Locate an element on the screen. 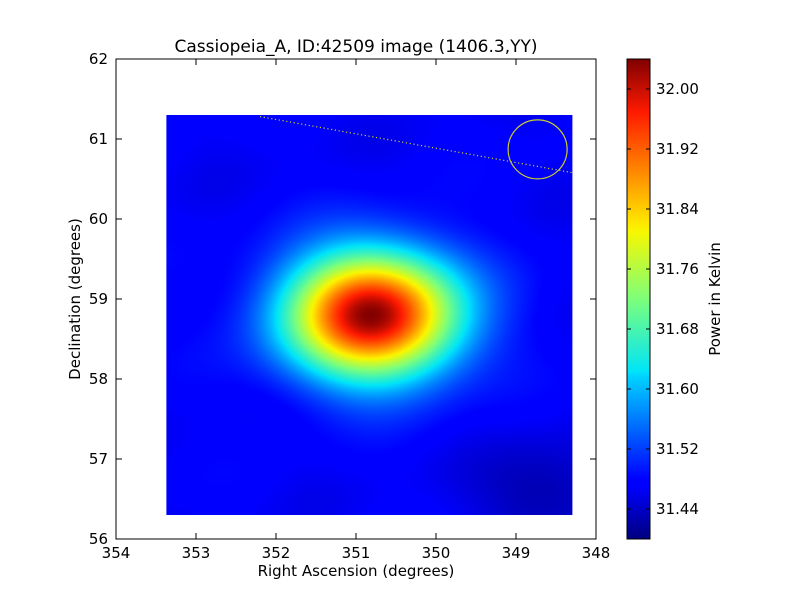  colorbar-tick-label: 31.68 is located at coordinates (677, 329).